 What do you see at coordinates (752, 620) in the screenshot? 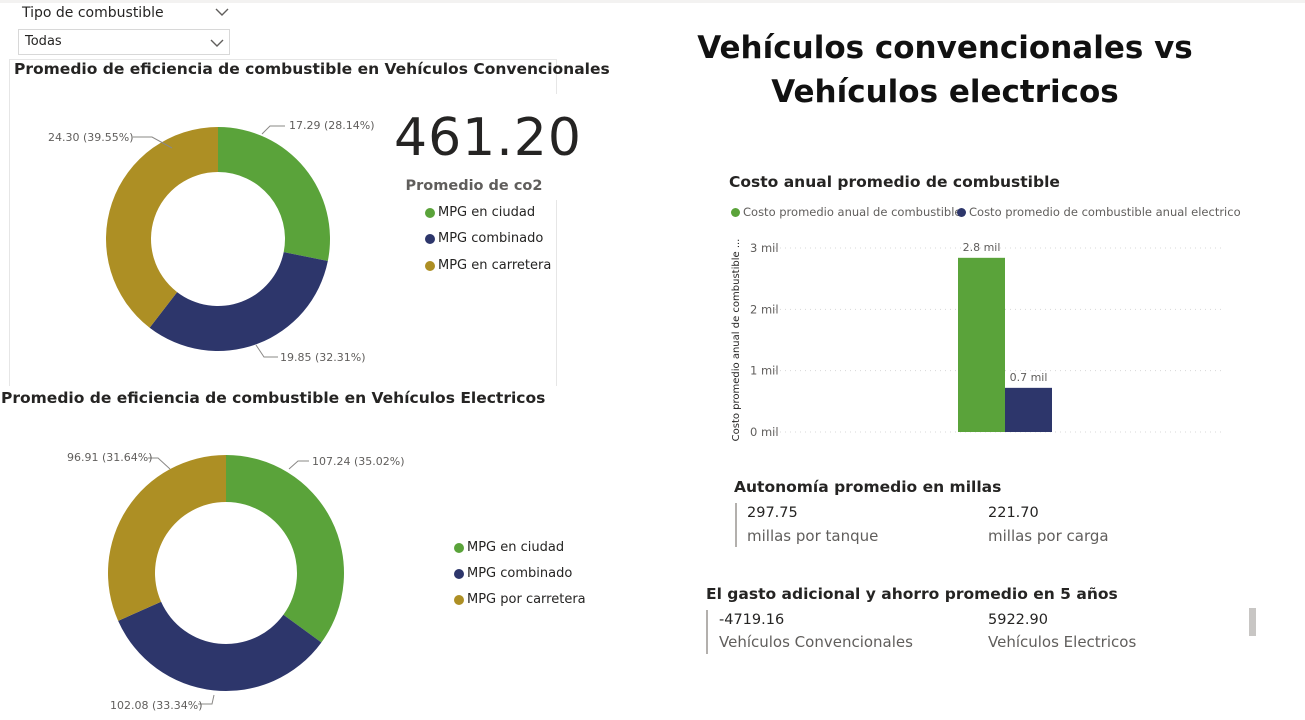
I see `card-value: -4719.16` at bounding box center [752, 620].